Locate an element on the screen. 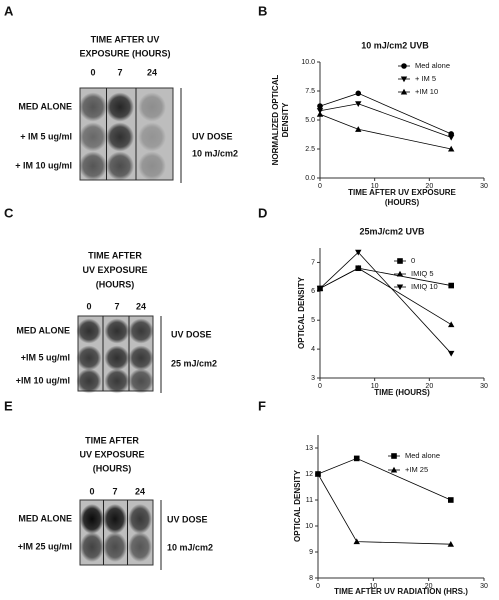 This screenshot has height=600, width=499. y-tick-label: 5 is located at coordinates (313, 320).